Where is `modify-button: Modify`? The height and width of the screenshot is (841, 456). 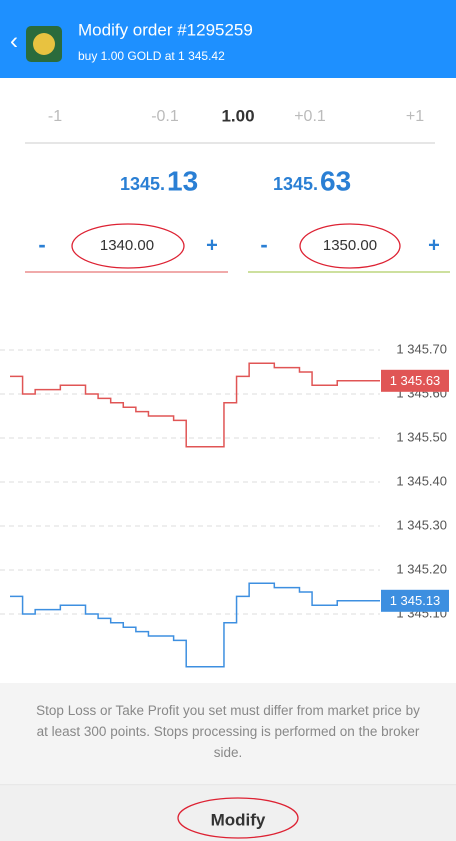
modify-button: Modify is located at coordinates (238, 819).